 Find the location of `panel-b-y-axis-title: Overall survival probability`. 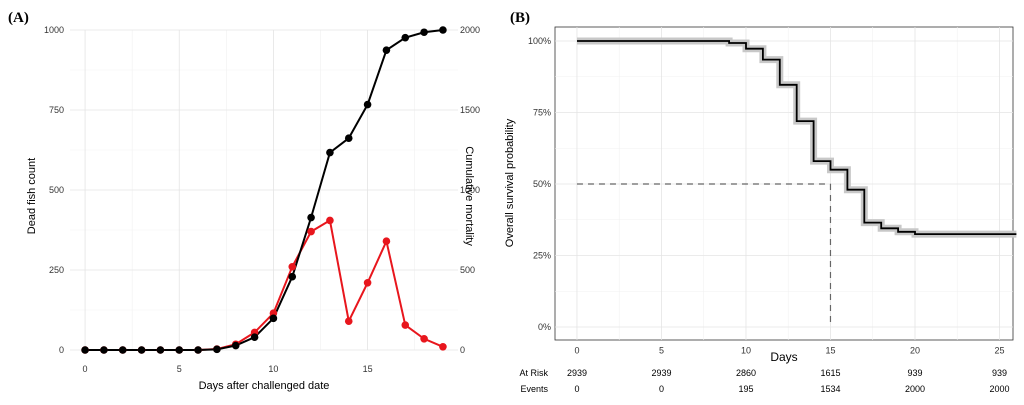

panel-b-y-axis-title: Overall survival probability is located at coordinates (510, 182).